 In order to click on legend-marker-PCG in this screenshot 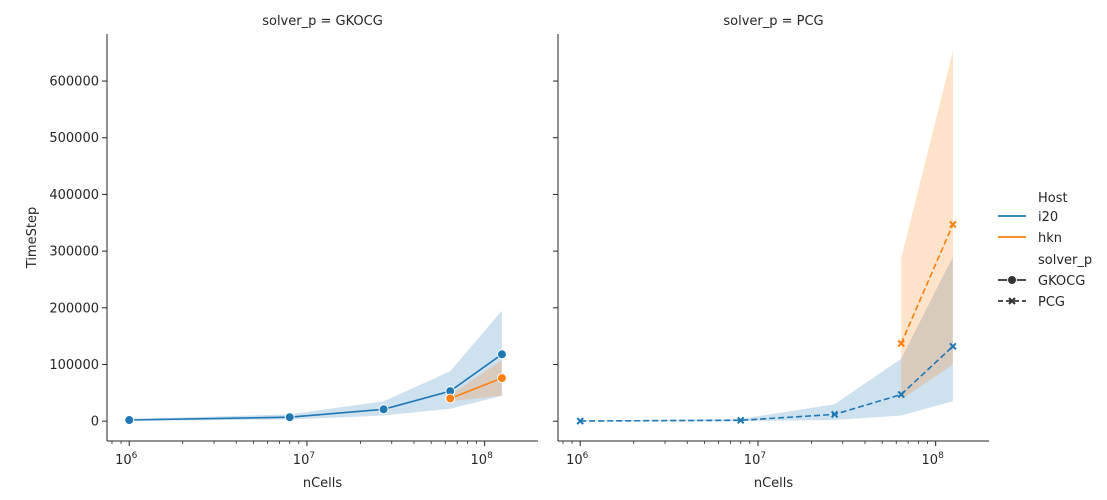, I will do `click(1012, 301)`.